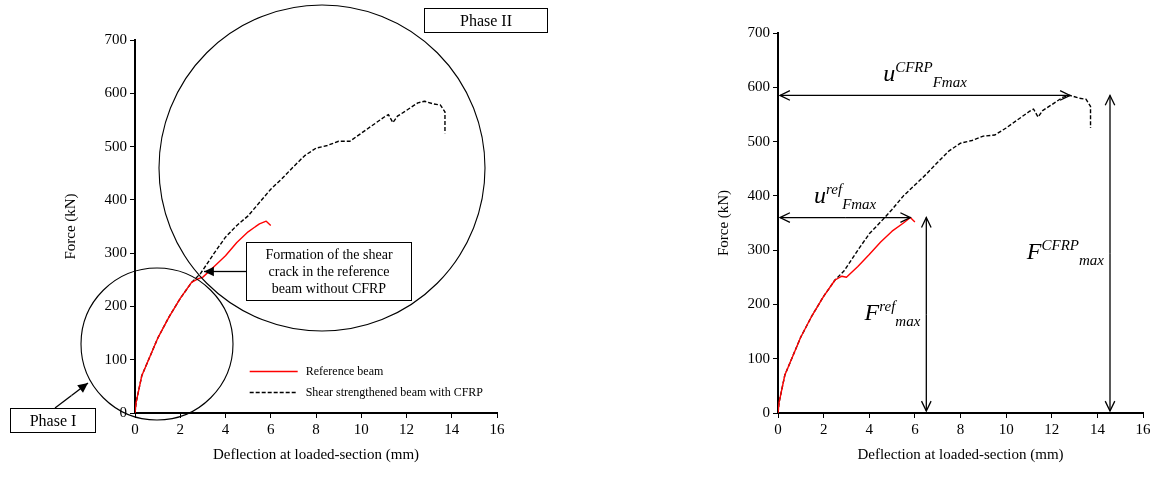 The image size is (1158, 488). What do you see at coordinates (766, 411) in the screenshot?
I see `y-tick-label: 0` at bounding box center [766, 411].